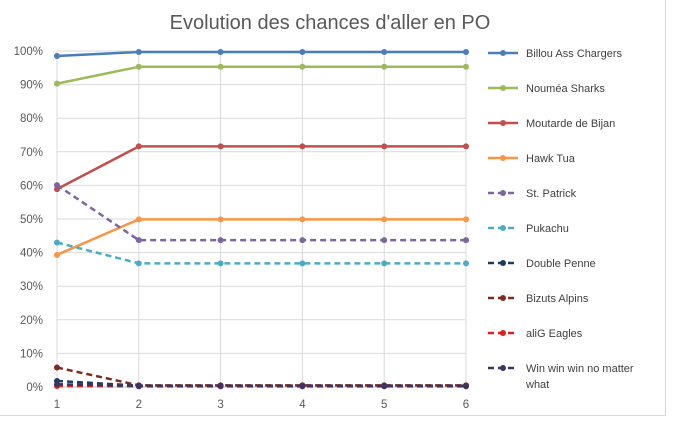 The width and height of the screenshot is (673, 421). Describe the element at coordinates (31, 220) in the screenshot. I see `y-tick-label: 50%` at that location.